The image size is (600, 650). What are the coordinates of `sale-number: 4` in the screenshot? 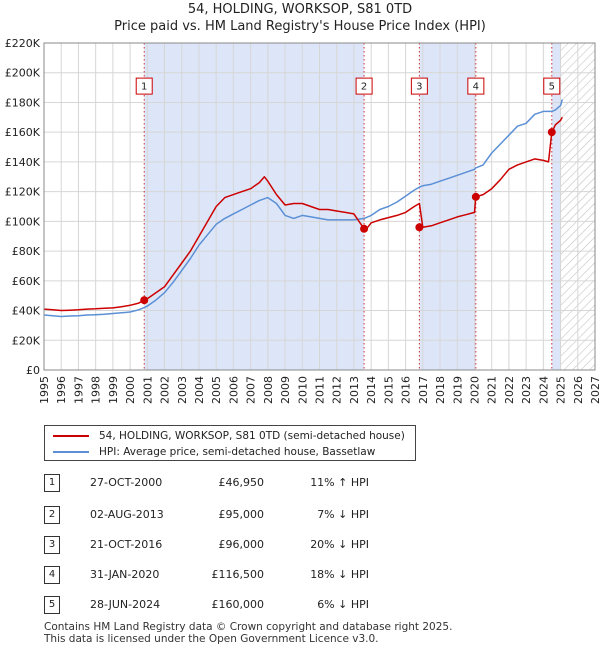 It's located at (52, 575).